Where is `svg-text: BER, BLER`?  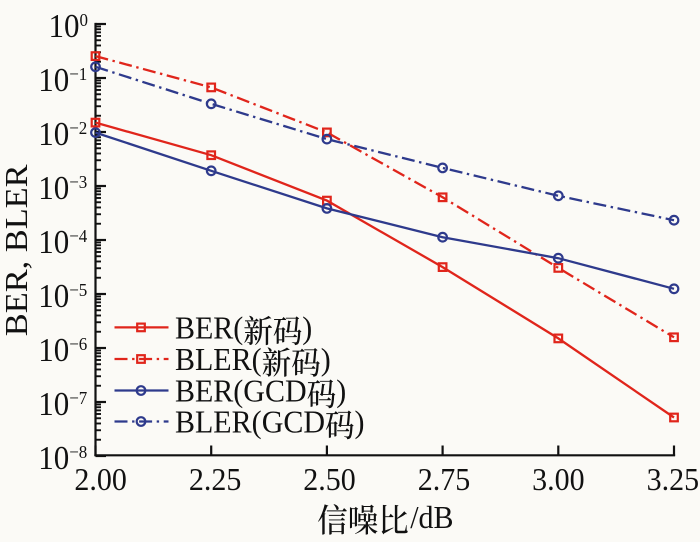
svg-text: BER, BLER is located at coordinates (17, 250).